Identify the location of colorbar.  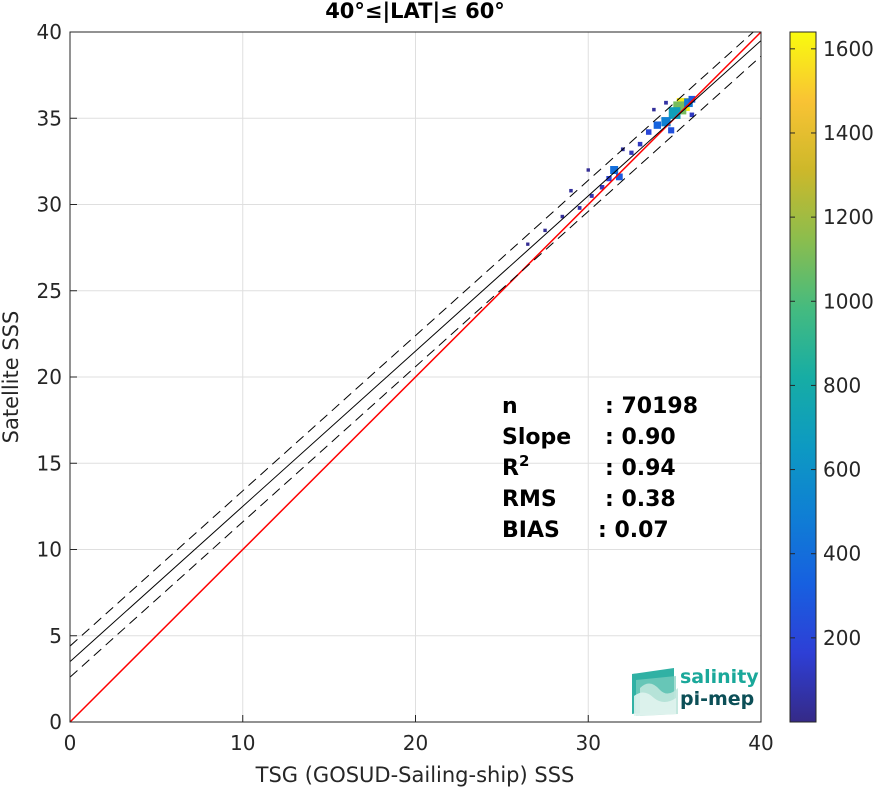
(803, 377).